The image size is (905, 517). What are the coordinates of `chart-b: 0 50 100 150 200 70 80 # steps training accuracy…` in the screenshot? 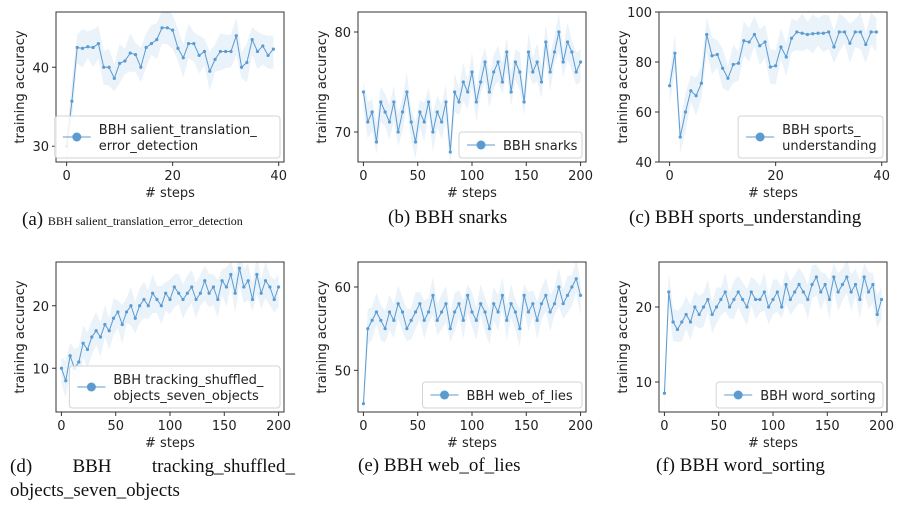 It's located at (452, 100).